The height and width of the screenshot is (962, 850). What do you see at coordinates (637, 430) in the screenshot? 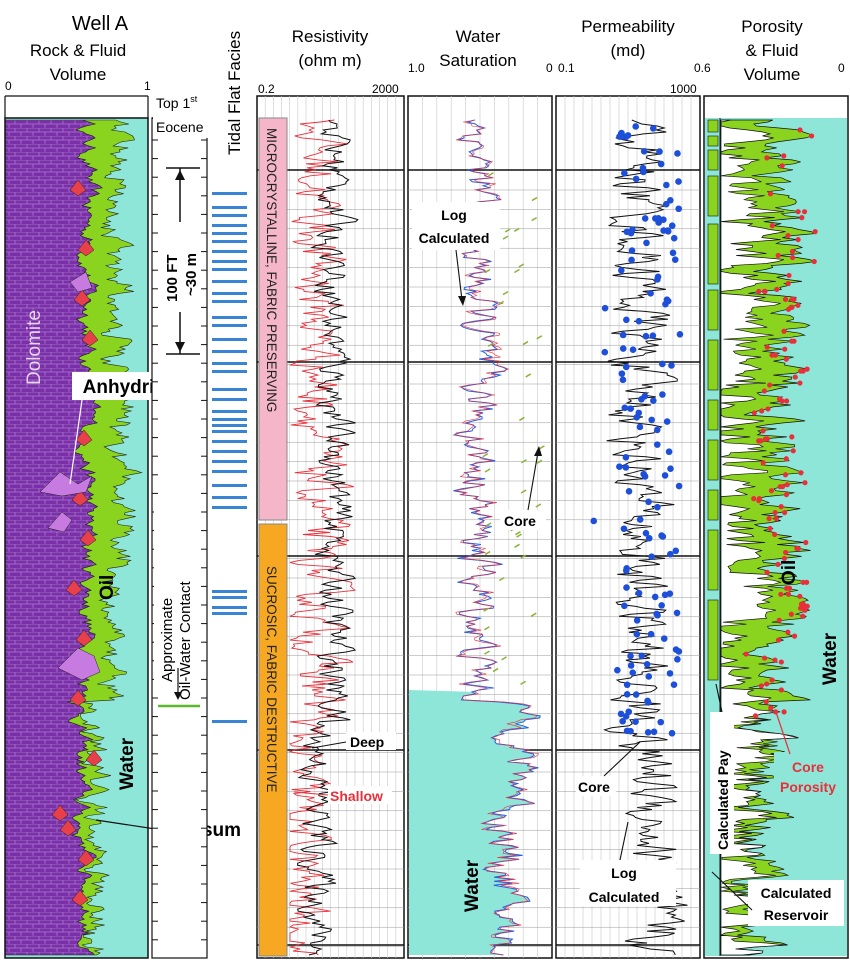
I see `perm-core-points` at bounding box center [637, 430].